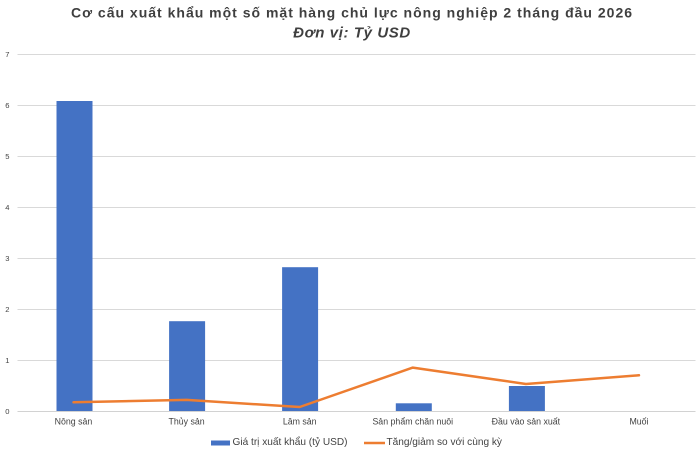 The width and height of the screenshot is (700, 462). I want to click on svg-text: 1, so click(7, 360).